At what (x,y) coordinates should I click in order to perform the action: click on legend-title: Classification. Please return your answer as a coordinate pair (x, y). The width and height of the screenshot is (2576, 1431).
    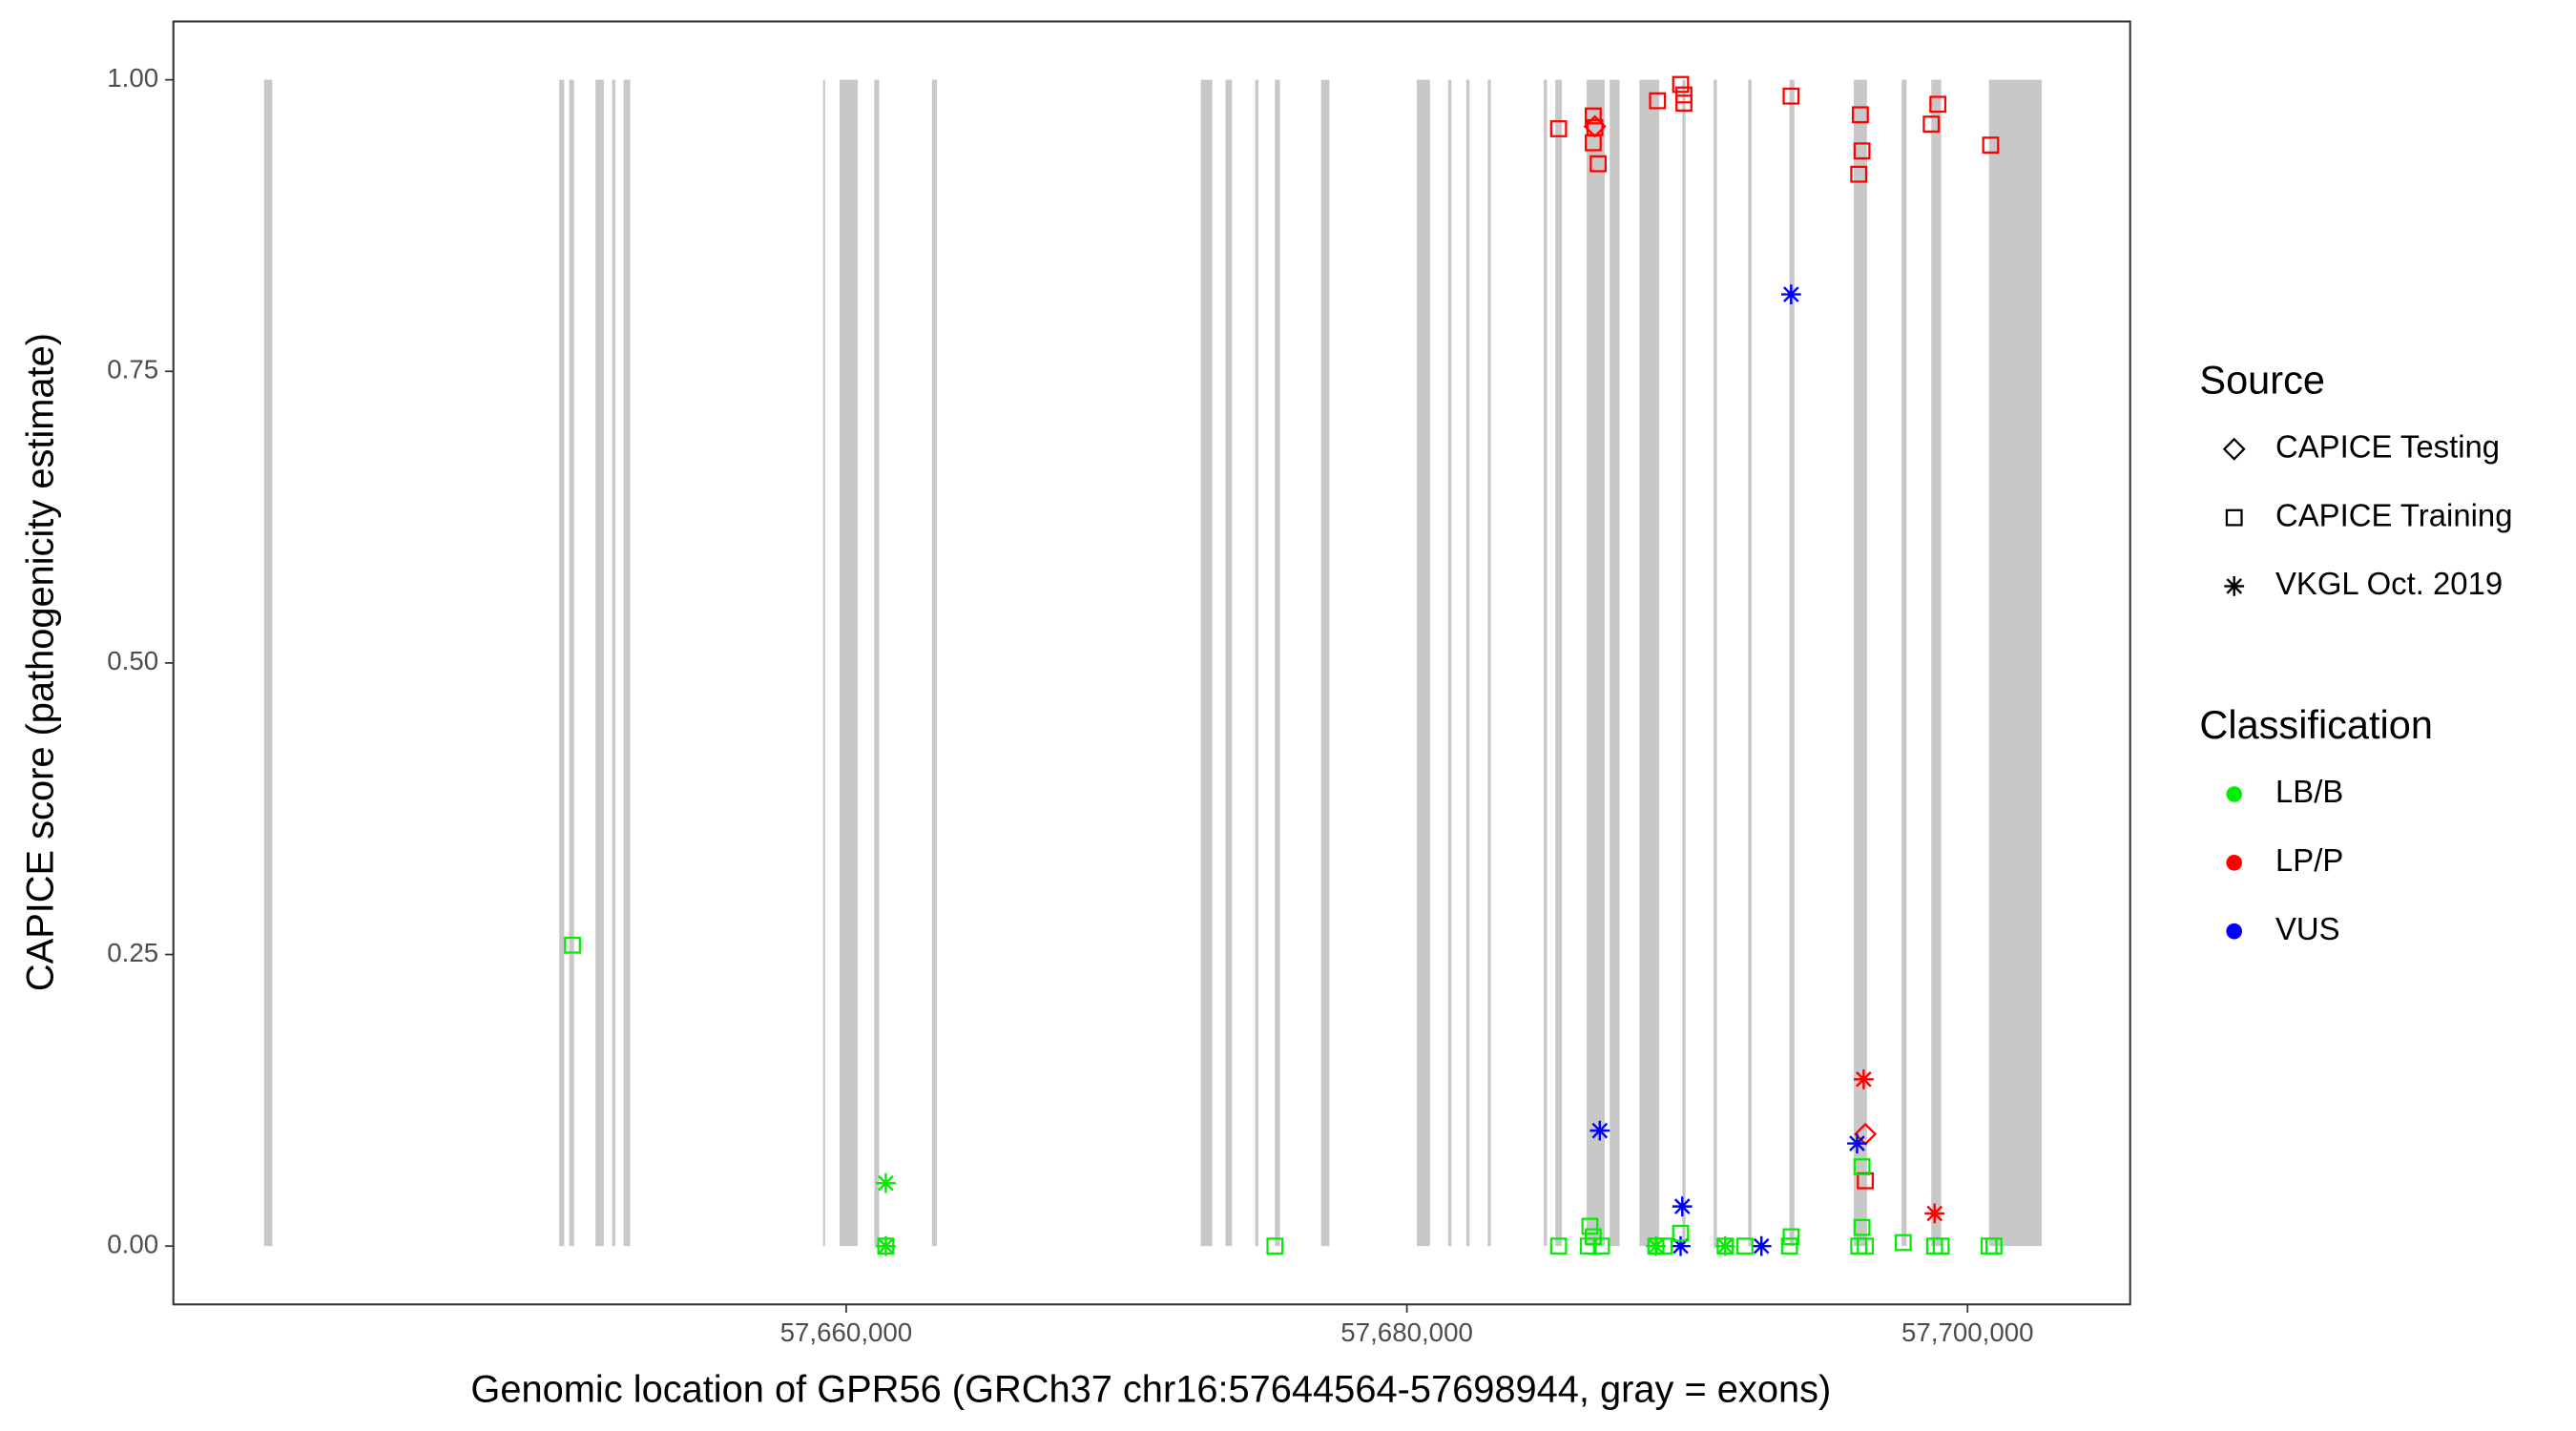
    Looking at the image, I should click on (2316, 724).